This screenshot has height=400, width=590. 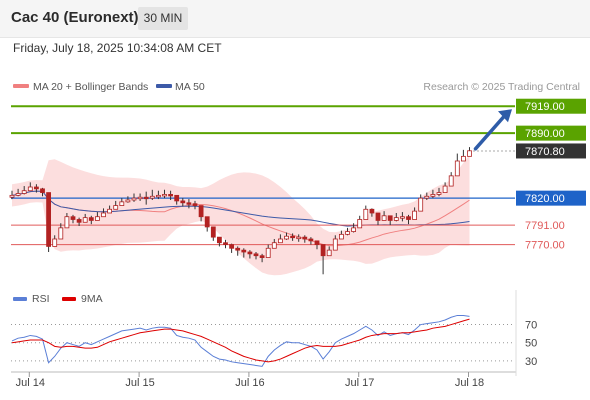 I want to click on ma20-legend-swatch, so click(x=21, y=86).